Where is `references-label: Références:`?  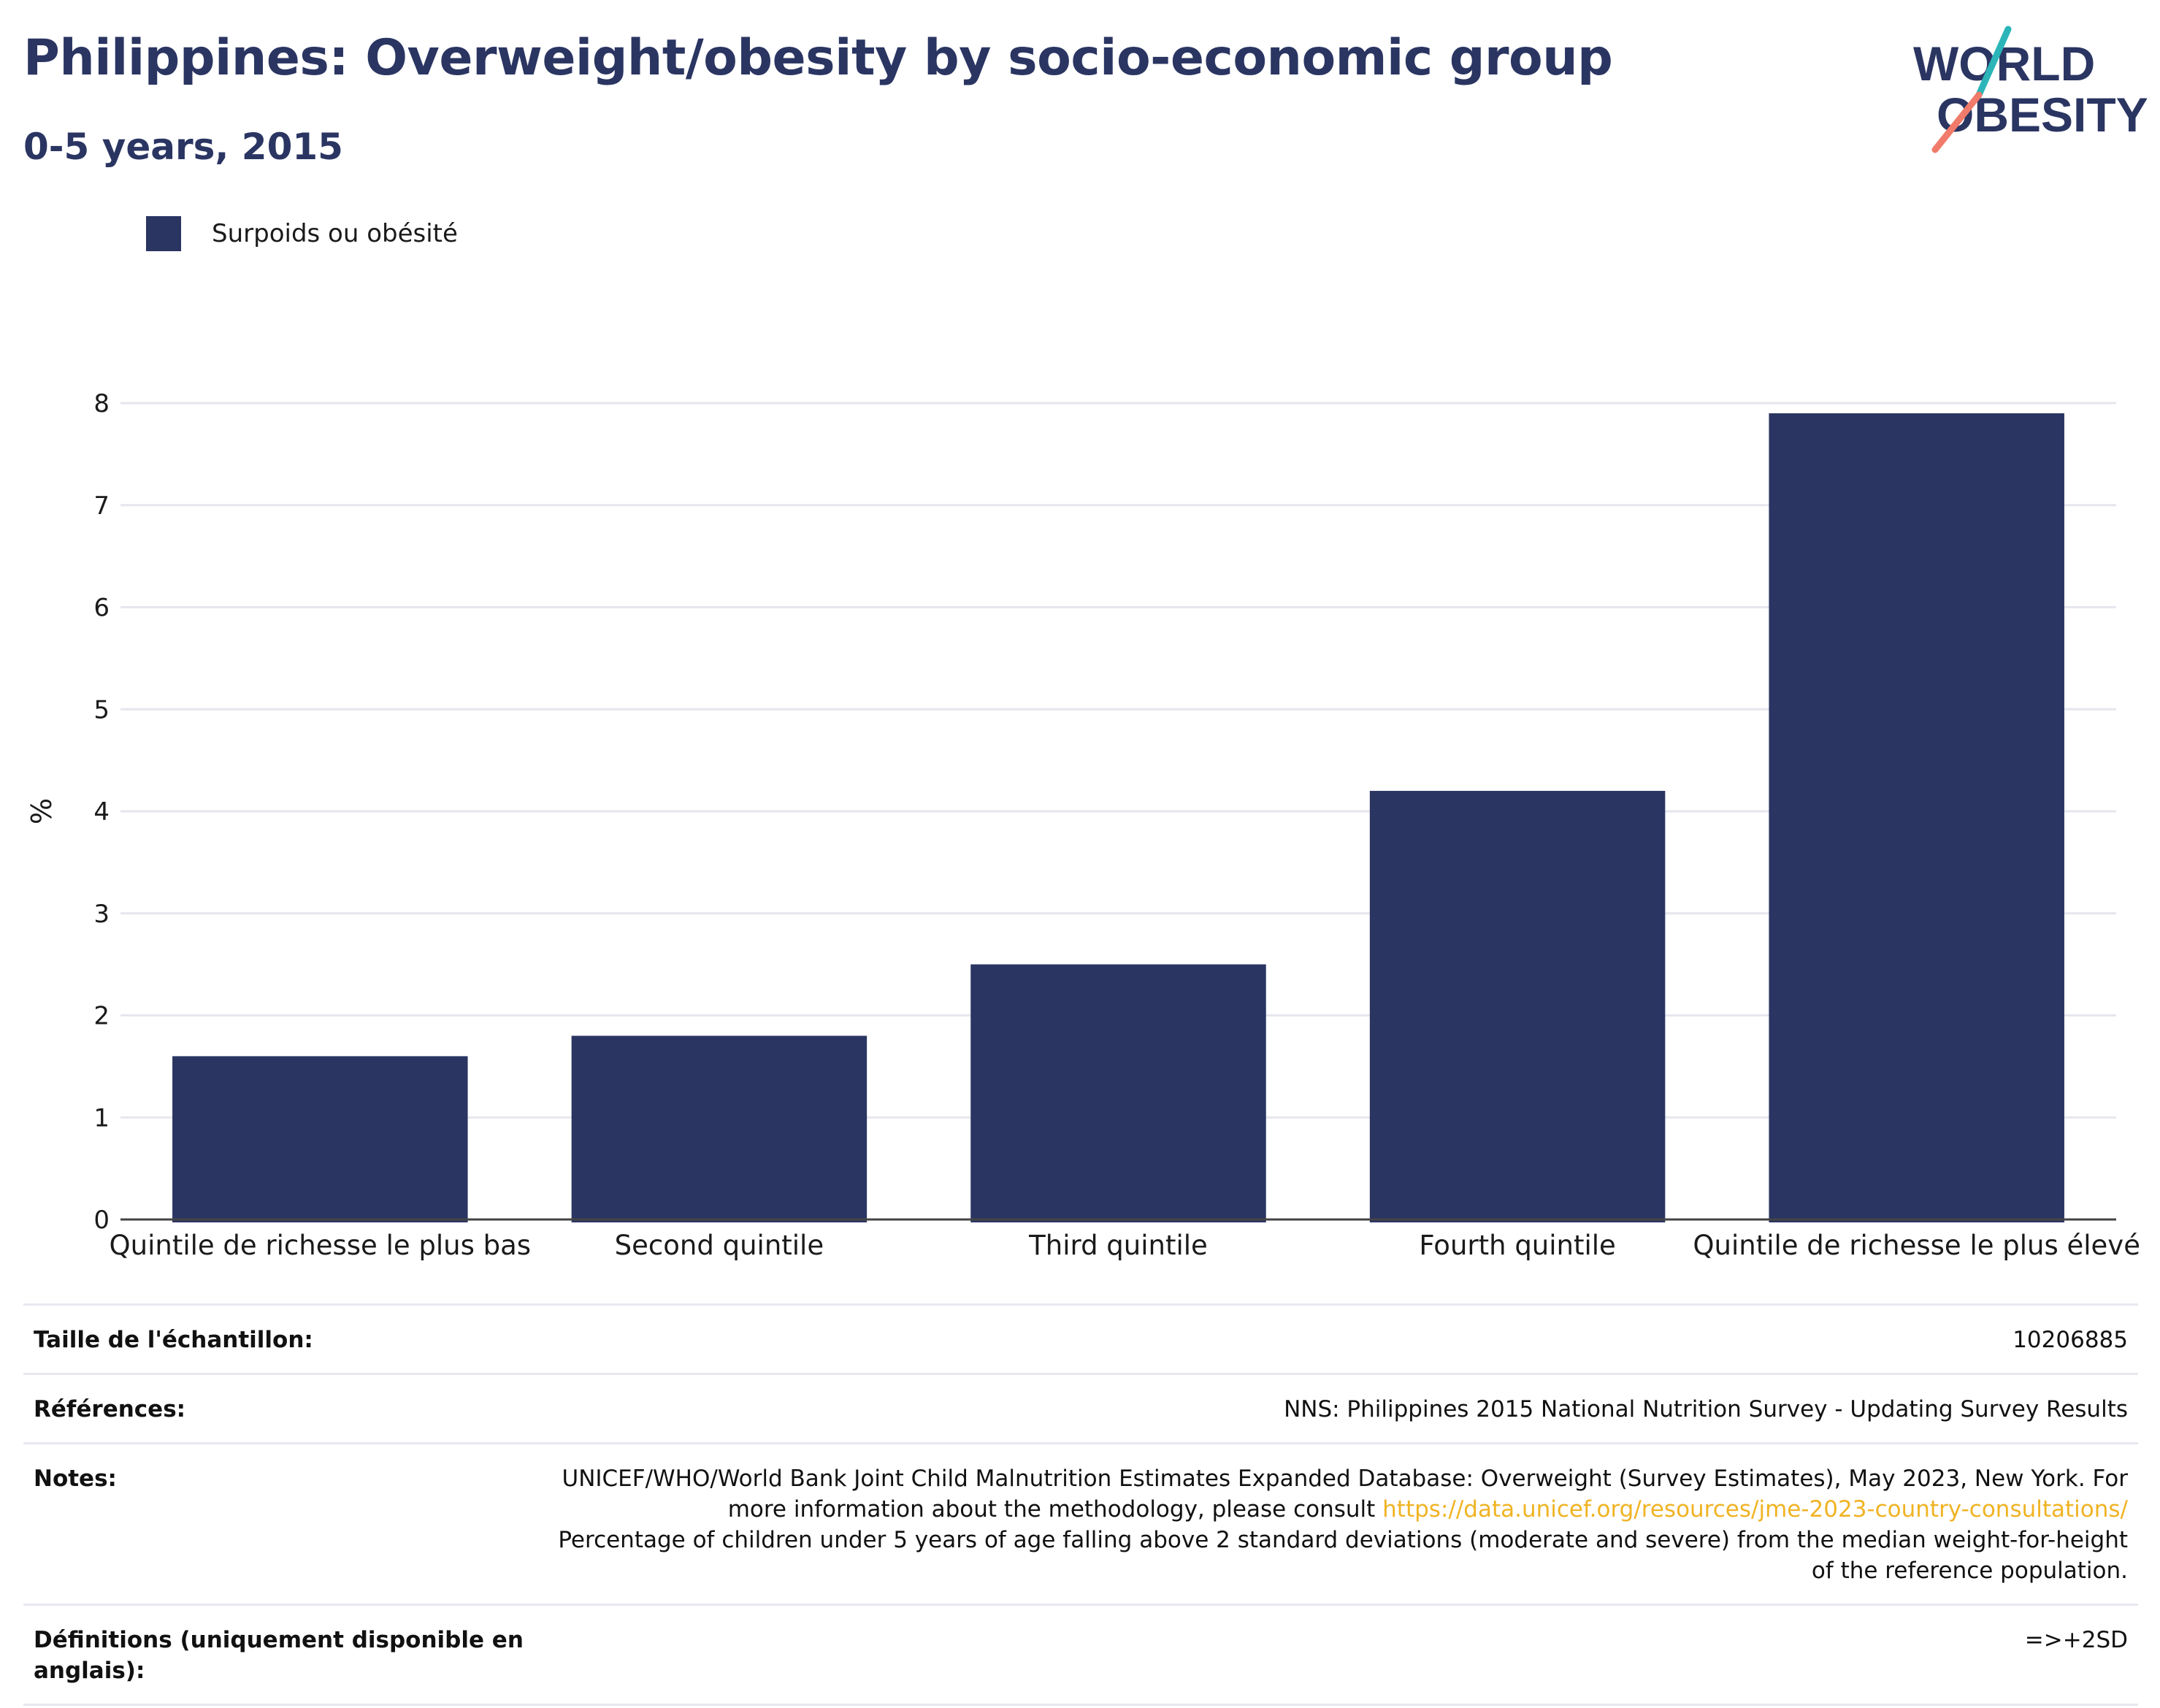 references-label: Références: is located at coordinates (110, 1409).